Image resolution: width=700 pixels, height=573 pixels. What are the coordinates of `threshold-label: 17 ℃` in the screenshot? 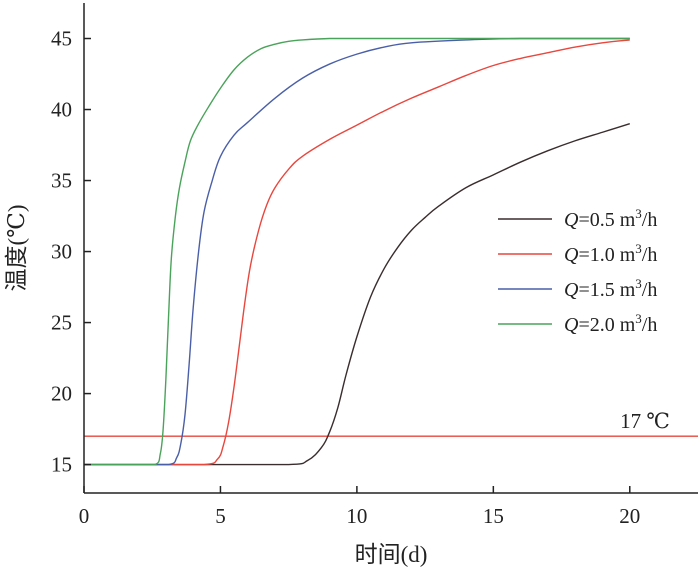 It's located at (645, 421).